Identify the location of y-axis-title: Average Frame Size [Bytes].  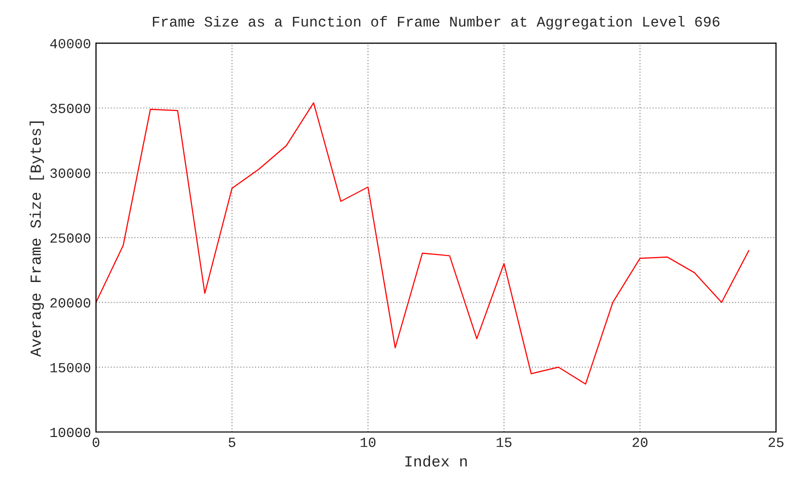
(37, 239).